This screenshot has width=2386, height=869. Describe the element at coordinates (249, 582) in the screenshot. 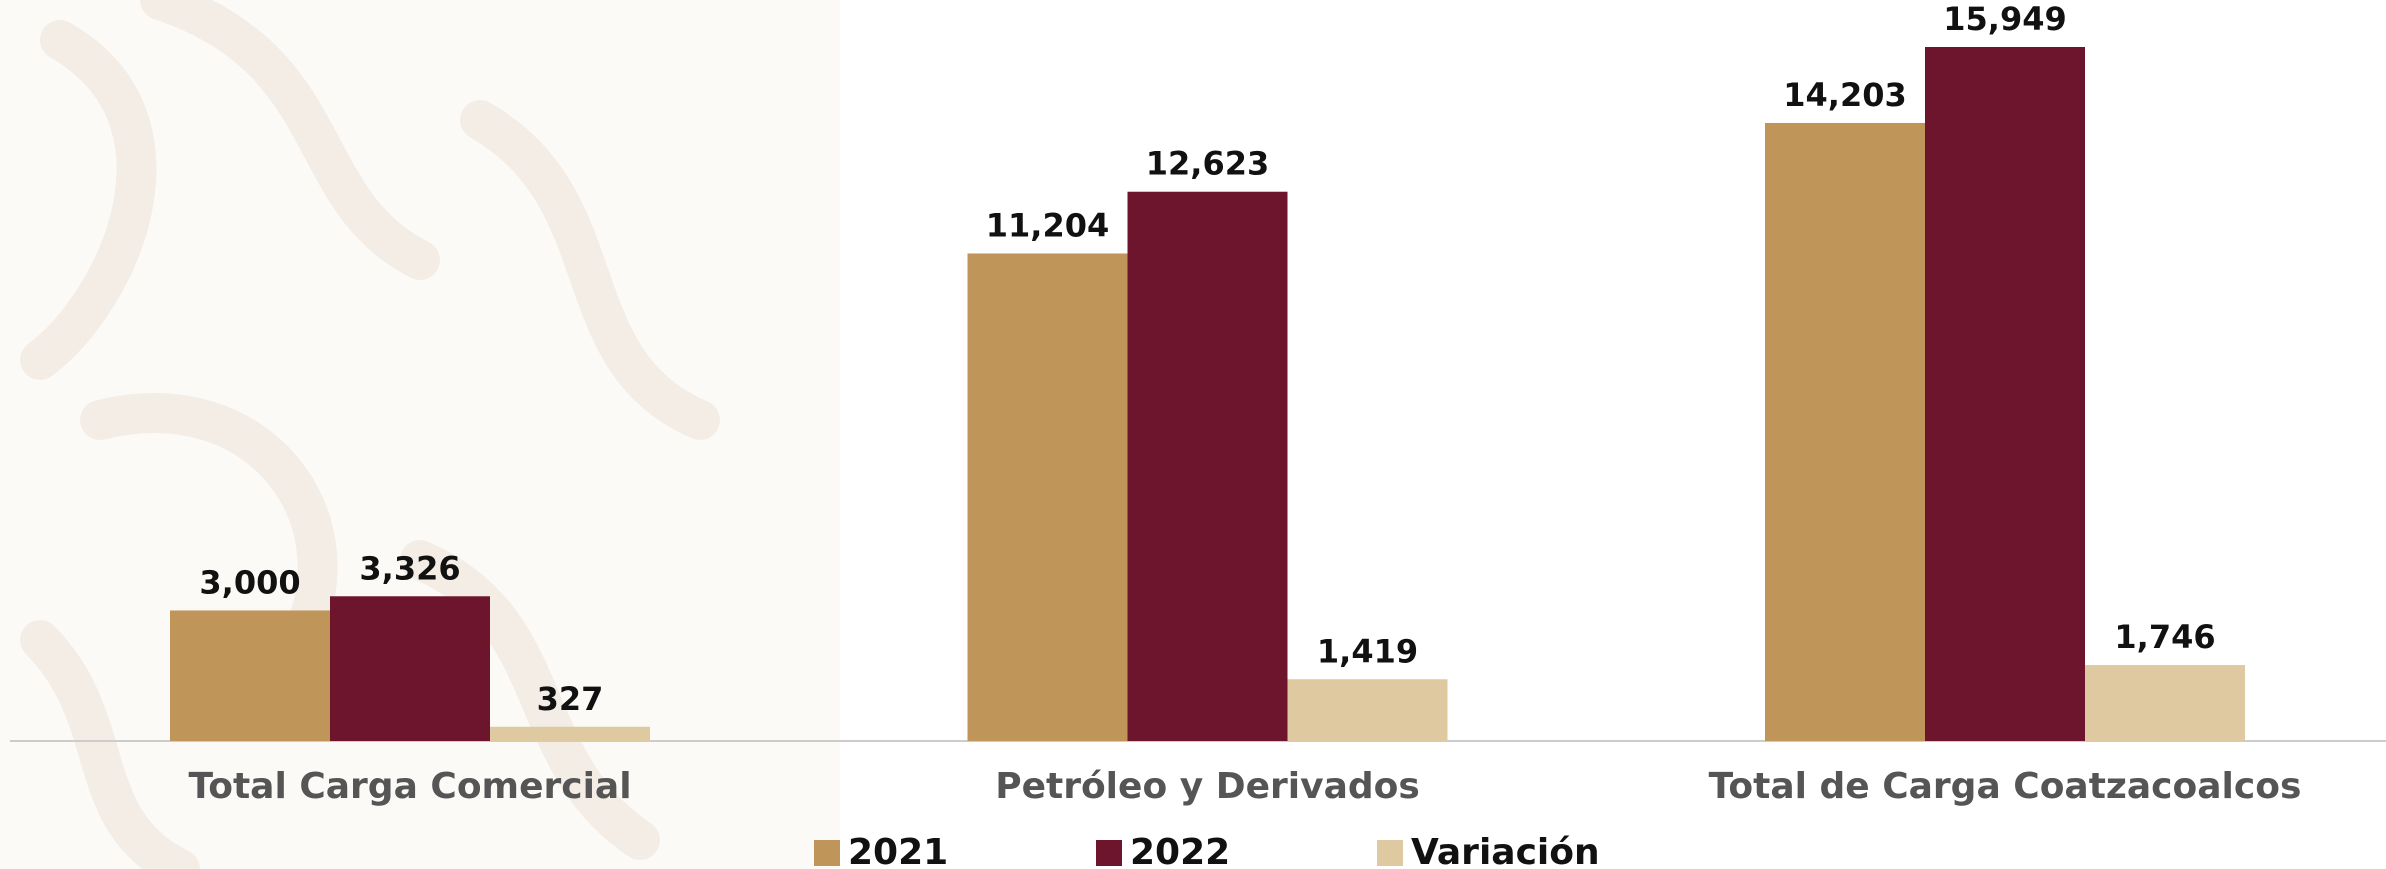

I see `data-label: 3,000` at that location.